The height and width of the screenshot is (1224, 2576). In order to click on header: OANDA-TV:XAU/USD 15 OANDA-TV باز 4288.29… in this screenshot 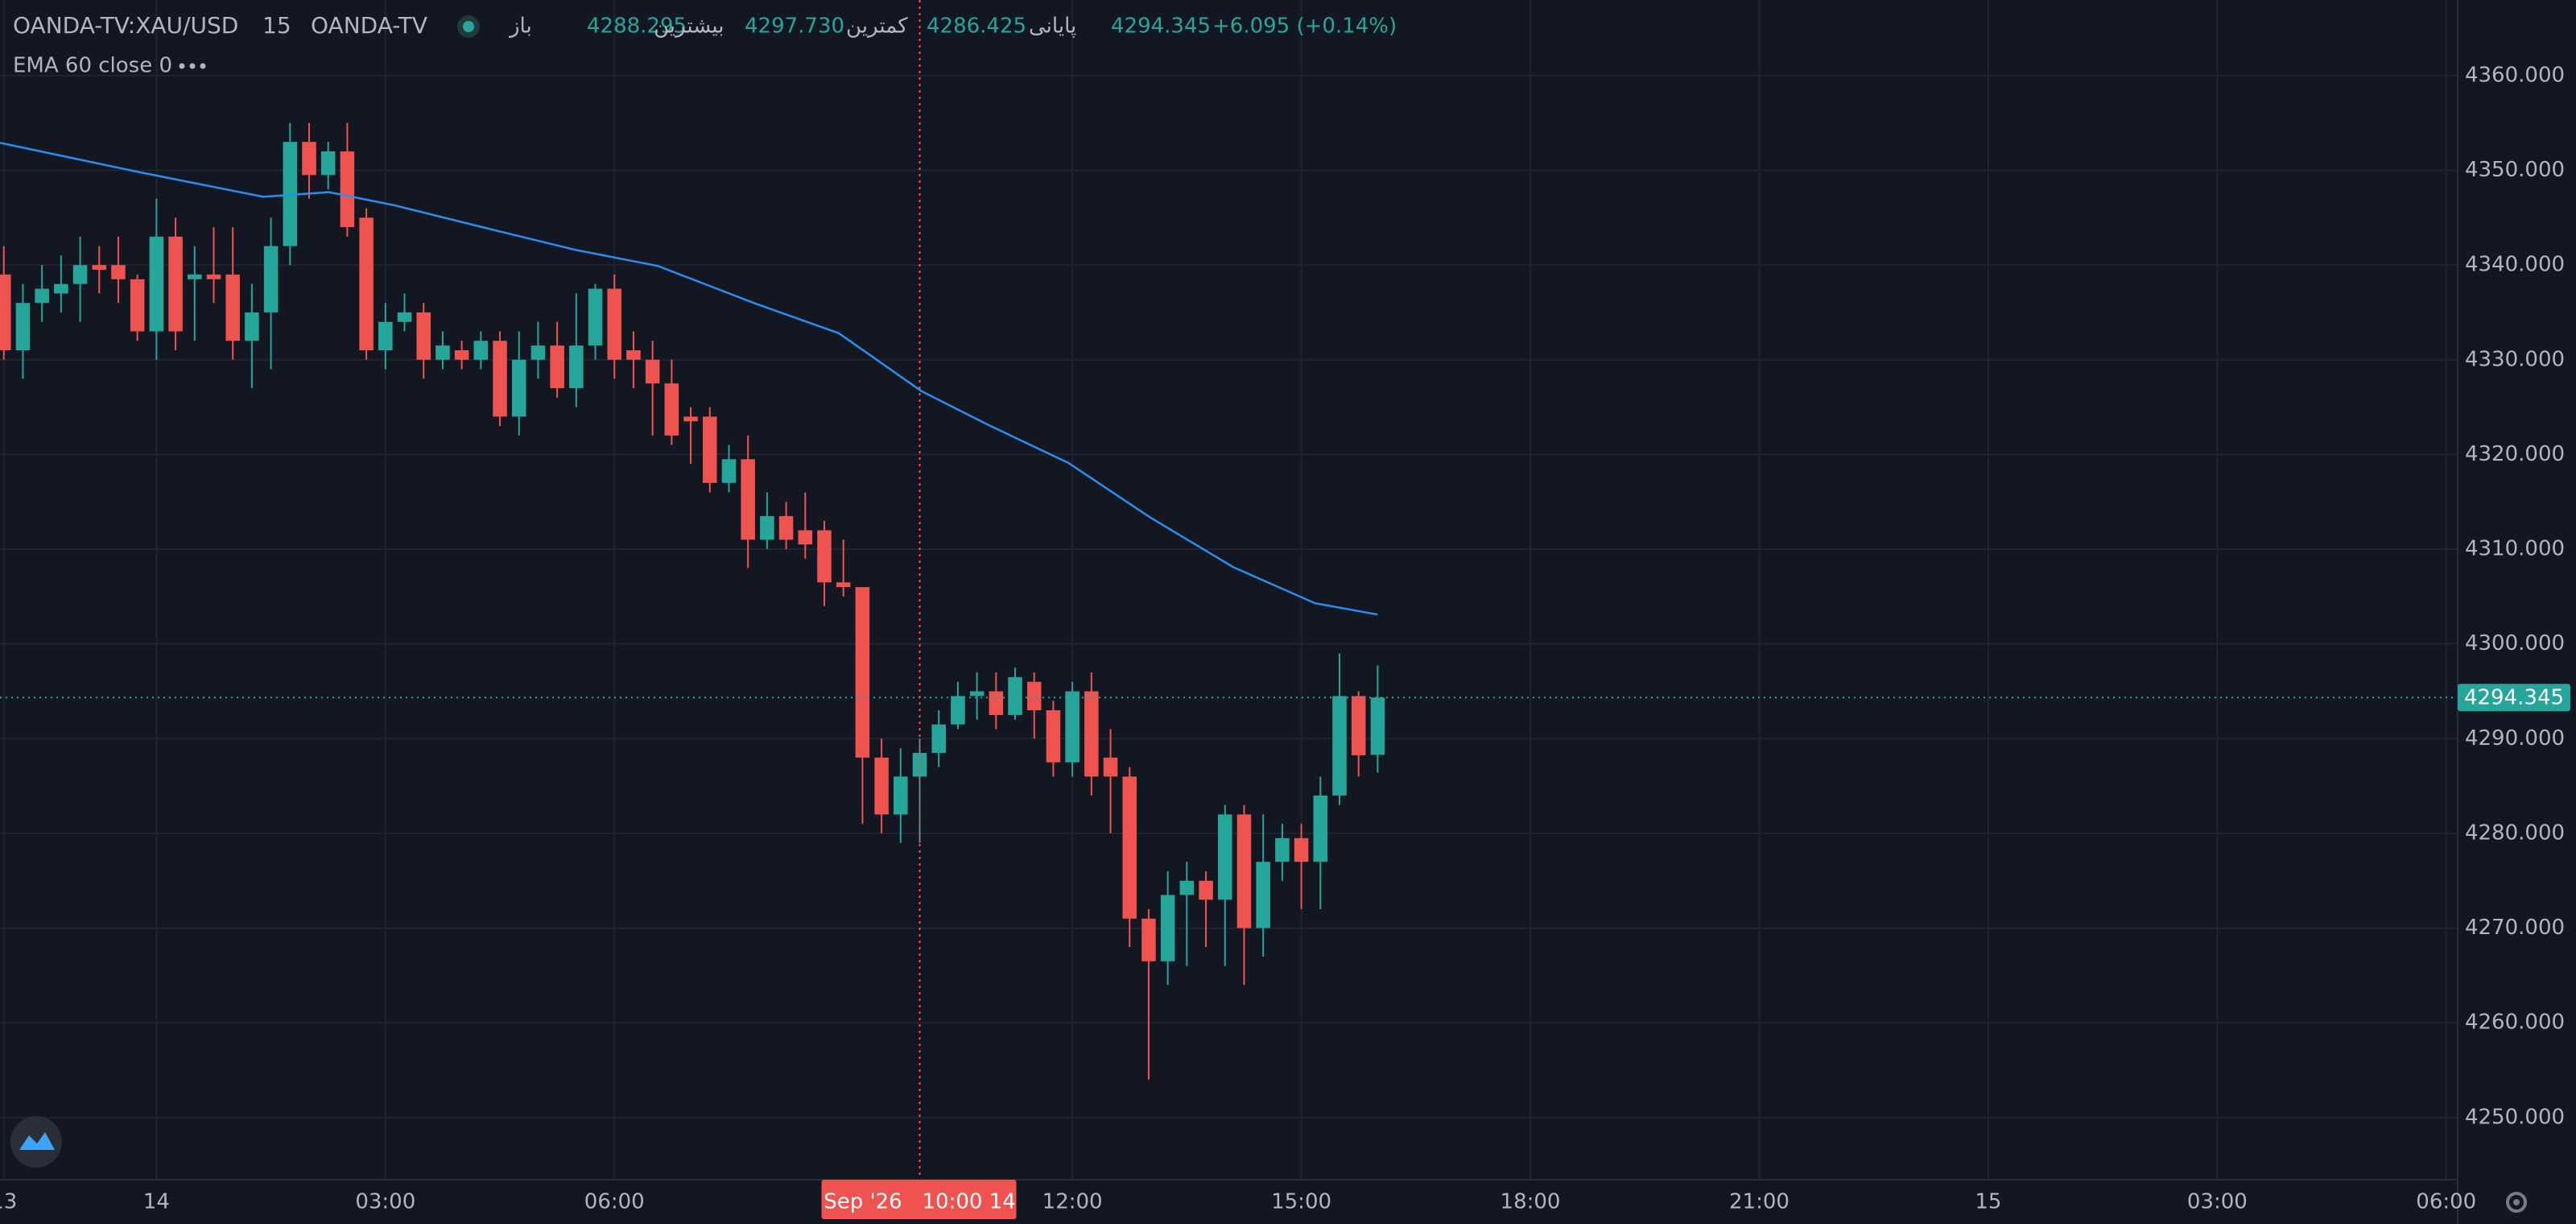, I will do `click(705, 45)`.